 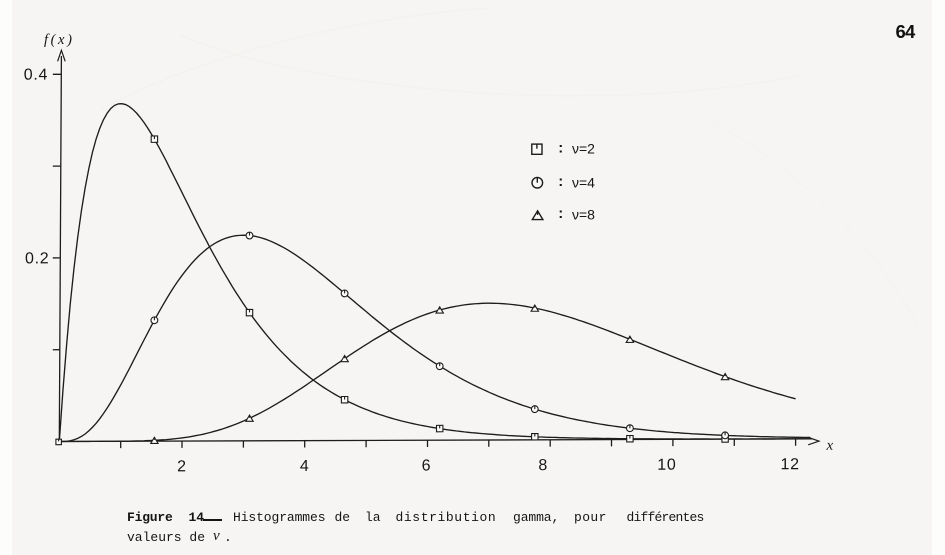 I want to click on svg-text: 0.2, so click(x=37, y=258).